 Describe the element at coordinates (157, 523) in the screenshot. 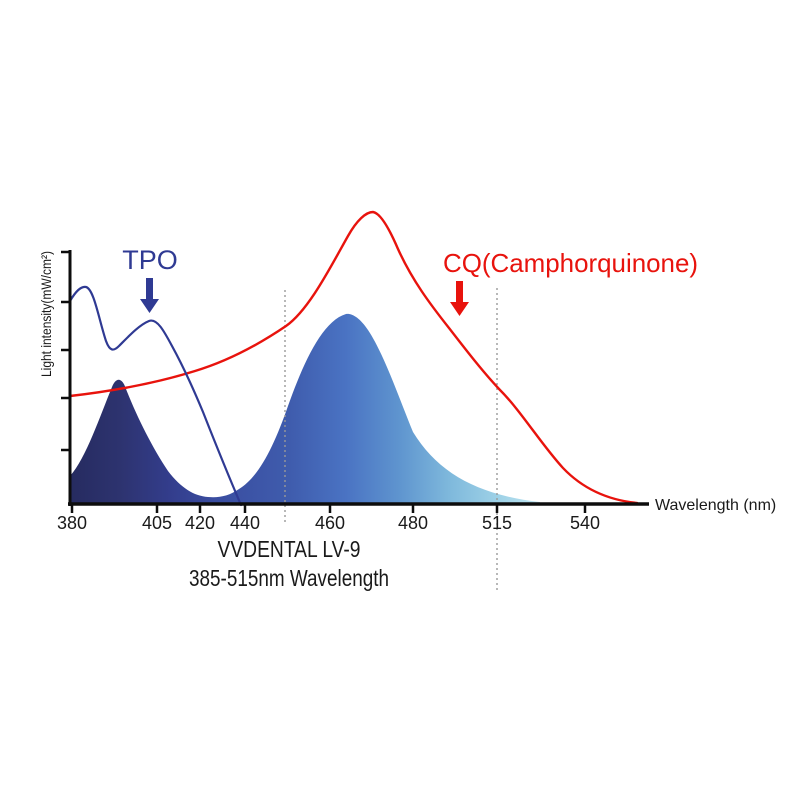

I see `x-tick-label-405: 405` at that location.